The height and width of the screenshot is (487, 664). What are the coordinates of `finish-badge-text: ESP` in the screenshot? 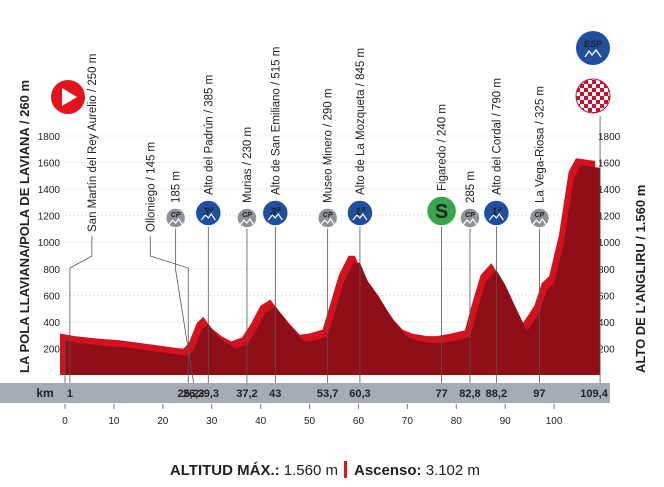 It's located at (593, 44).